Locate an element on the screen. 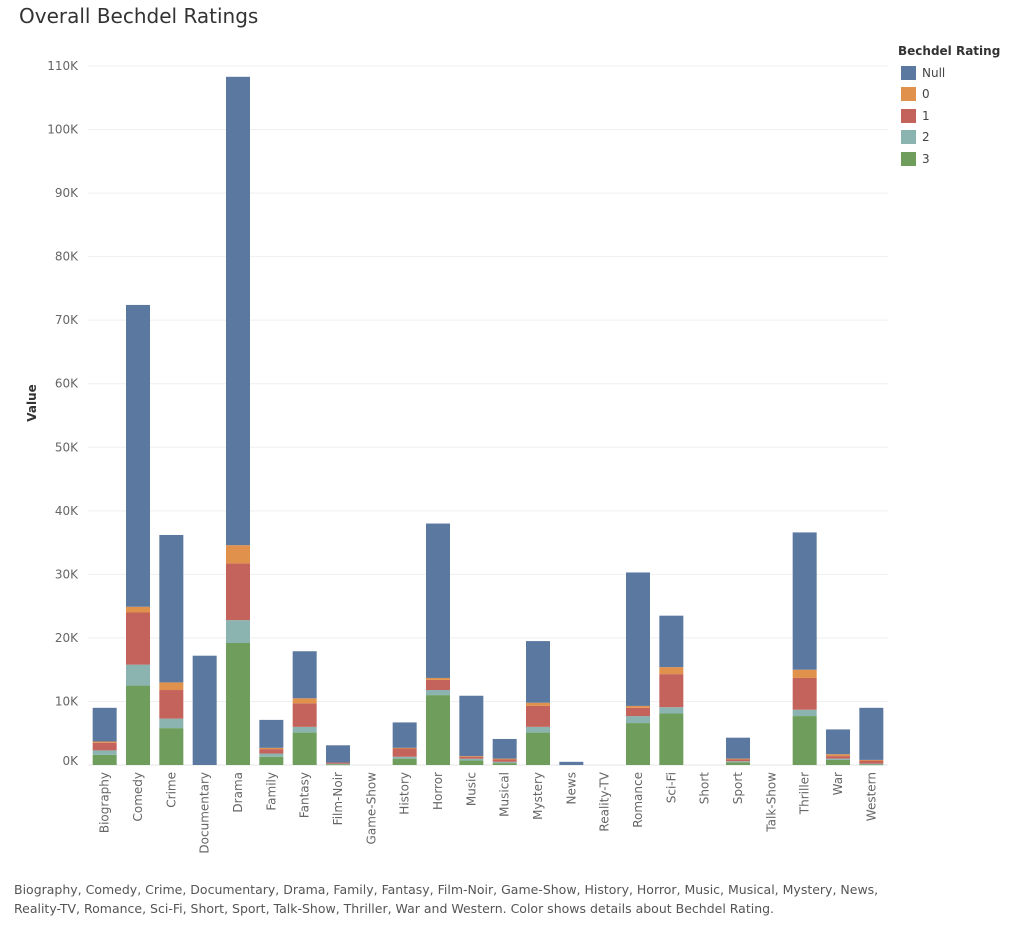 Image resolution: width=1012 pixels, height=934 pixels. y-tick-label: 90K is located at coordinates (67, 193).